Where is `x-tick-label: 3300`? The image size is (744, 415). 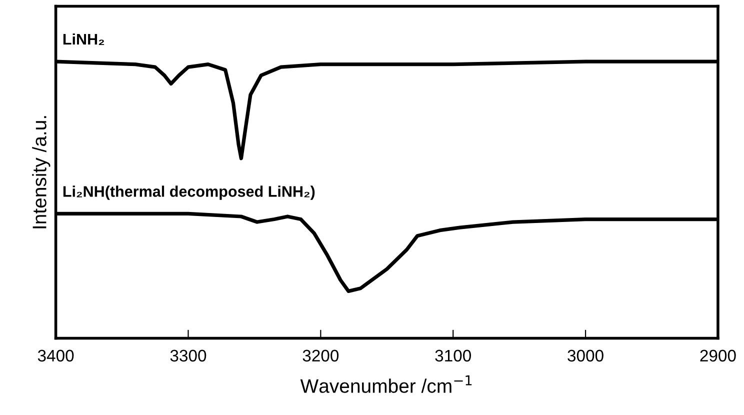 x-tick-label: 3300 is located at coordinates (188, 356).